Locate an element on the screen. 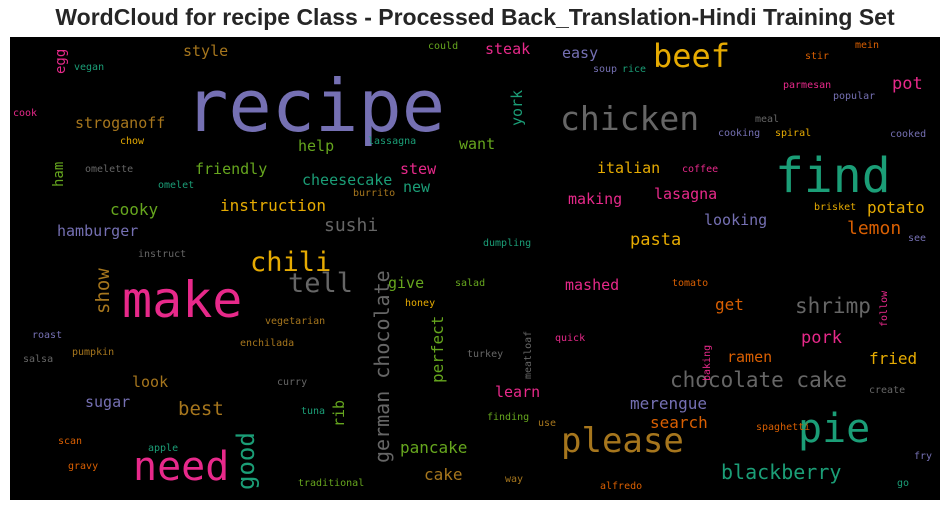 The width and height of the screenshot is (950, 511). word-looking: looking is located at coordinates (736, 220).